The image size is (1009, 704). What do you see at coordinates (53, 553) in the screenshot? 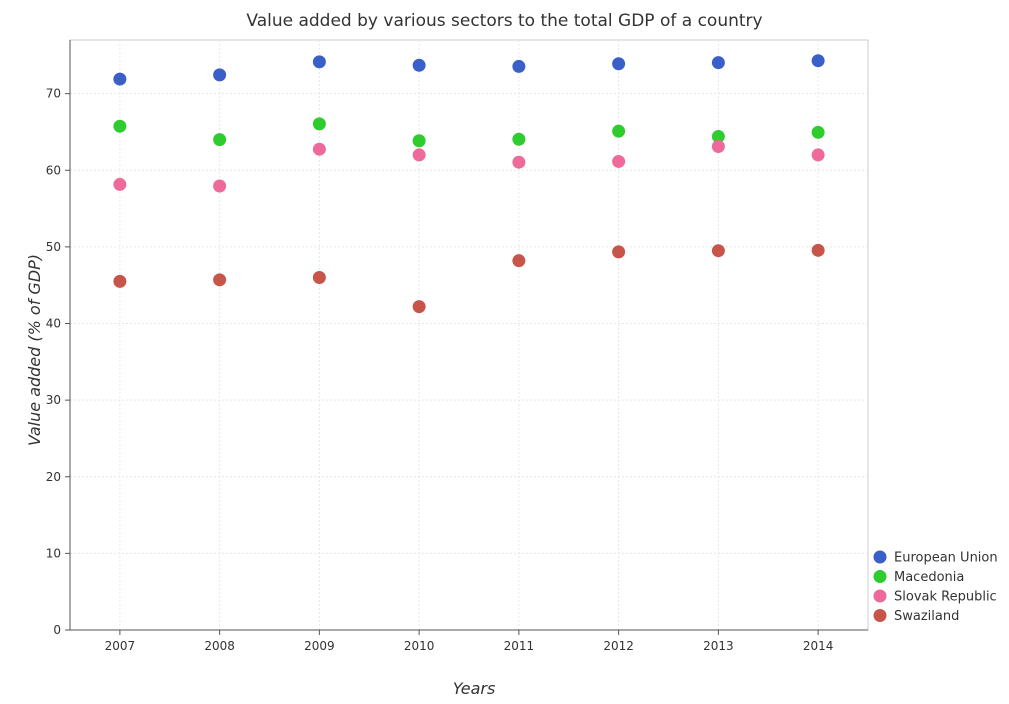
I see `y-tick-label: 10` at bounding box center [53, 553].